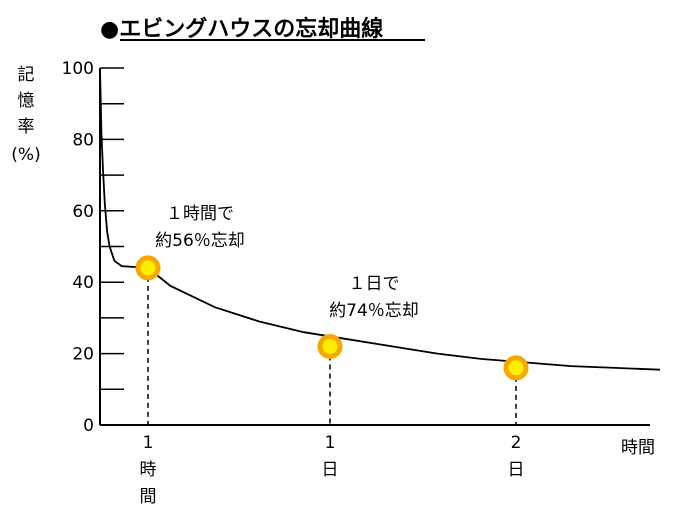 The width and height of the screenshot is (673, 523). I want to click on y-label-char-4: (%), so click(25, 155).